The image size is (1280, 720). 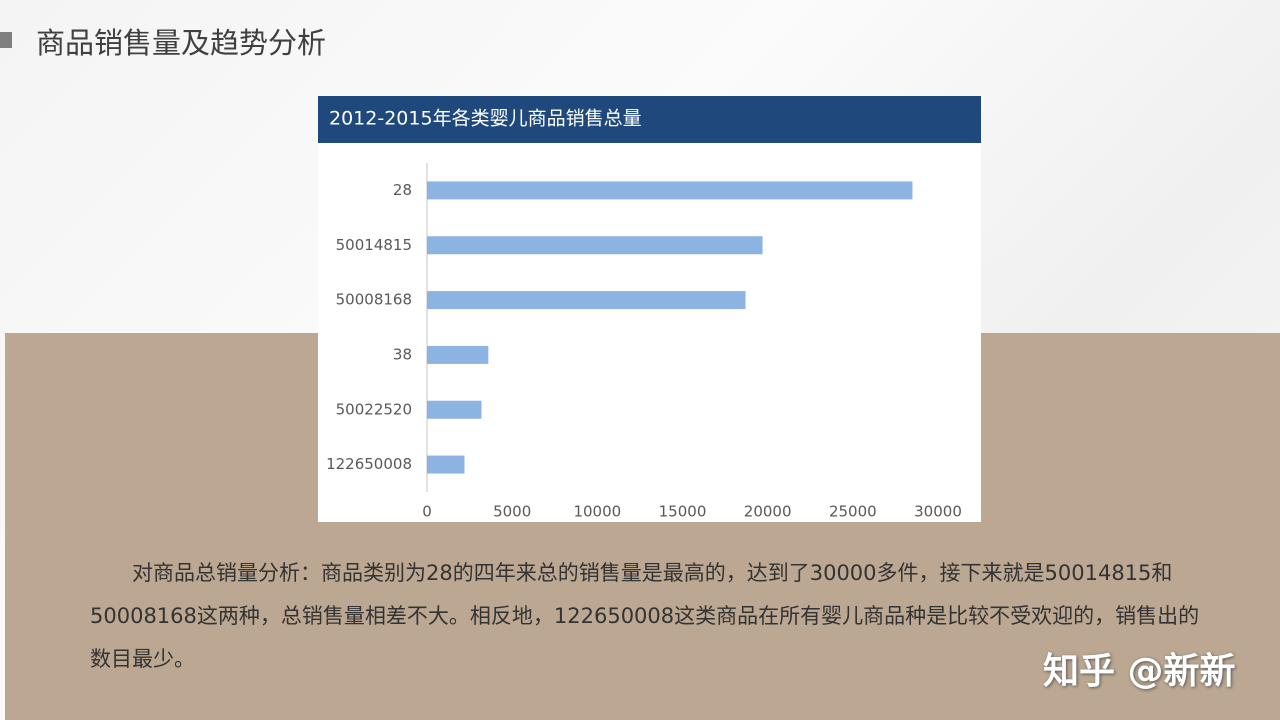 What do you see at coordinates (649, 119) in the screenshot?
I see `chart-header` at bounding box center [649, 119].